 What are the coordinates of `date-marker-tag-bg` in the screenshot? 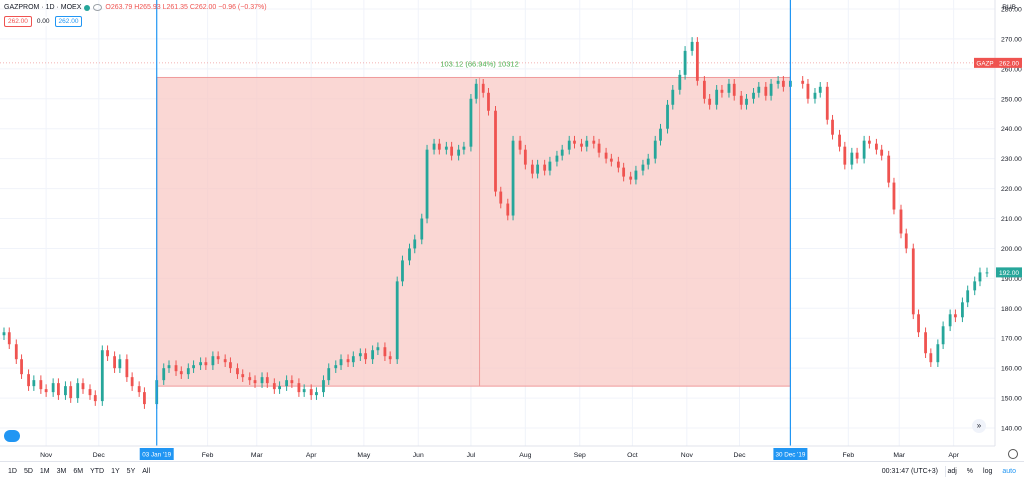 It's located at (156, 454).